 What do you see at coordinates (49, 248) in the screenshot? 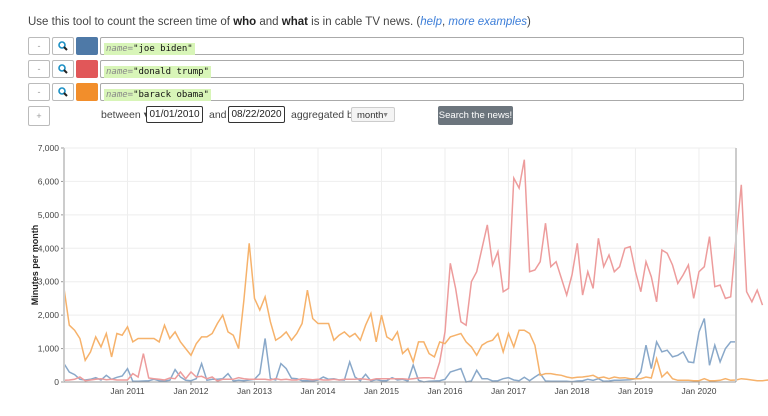
I see `y-tick-label: 4,000` at bounding box center [49, 248].